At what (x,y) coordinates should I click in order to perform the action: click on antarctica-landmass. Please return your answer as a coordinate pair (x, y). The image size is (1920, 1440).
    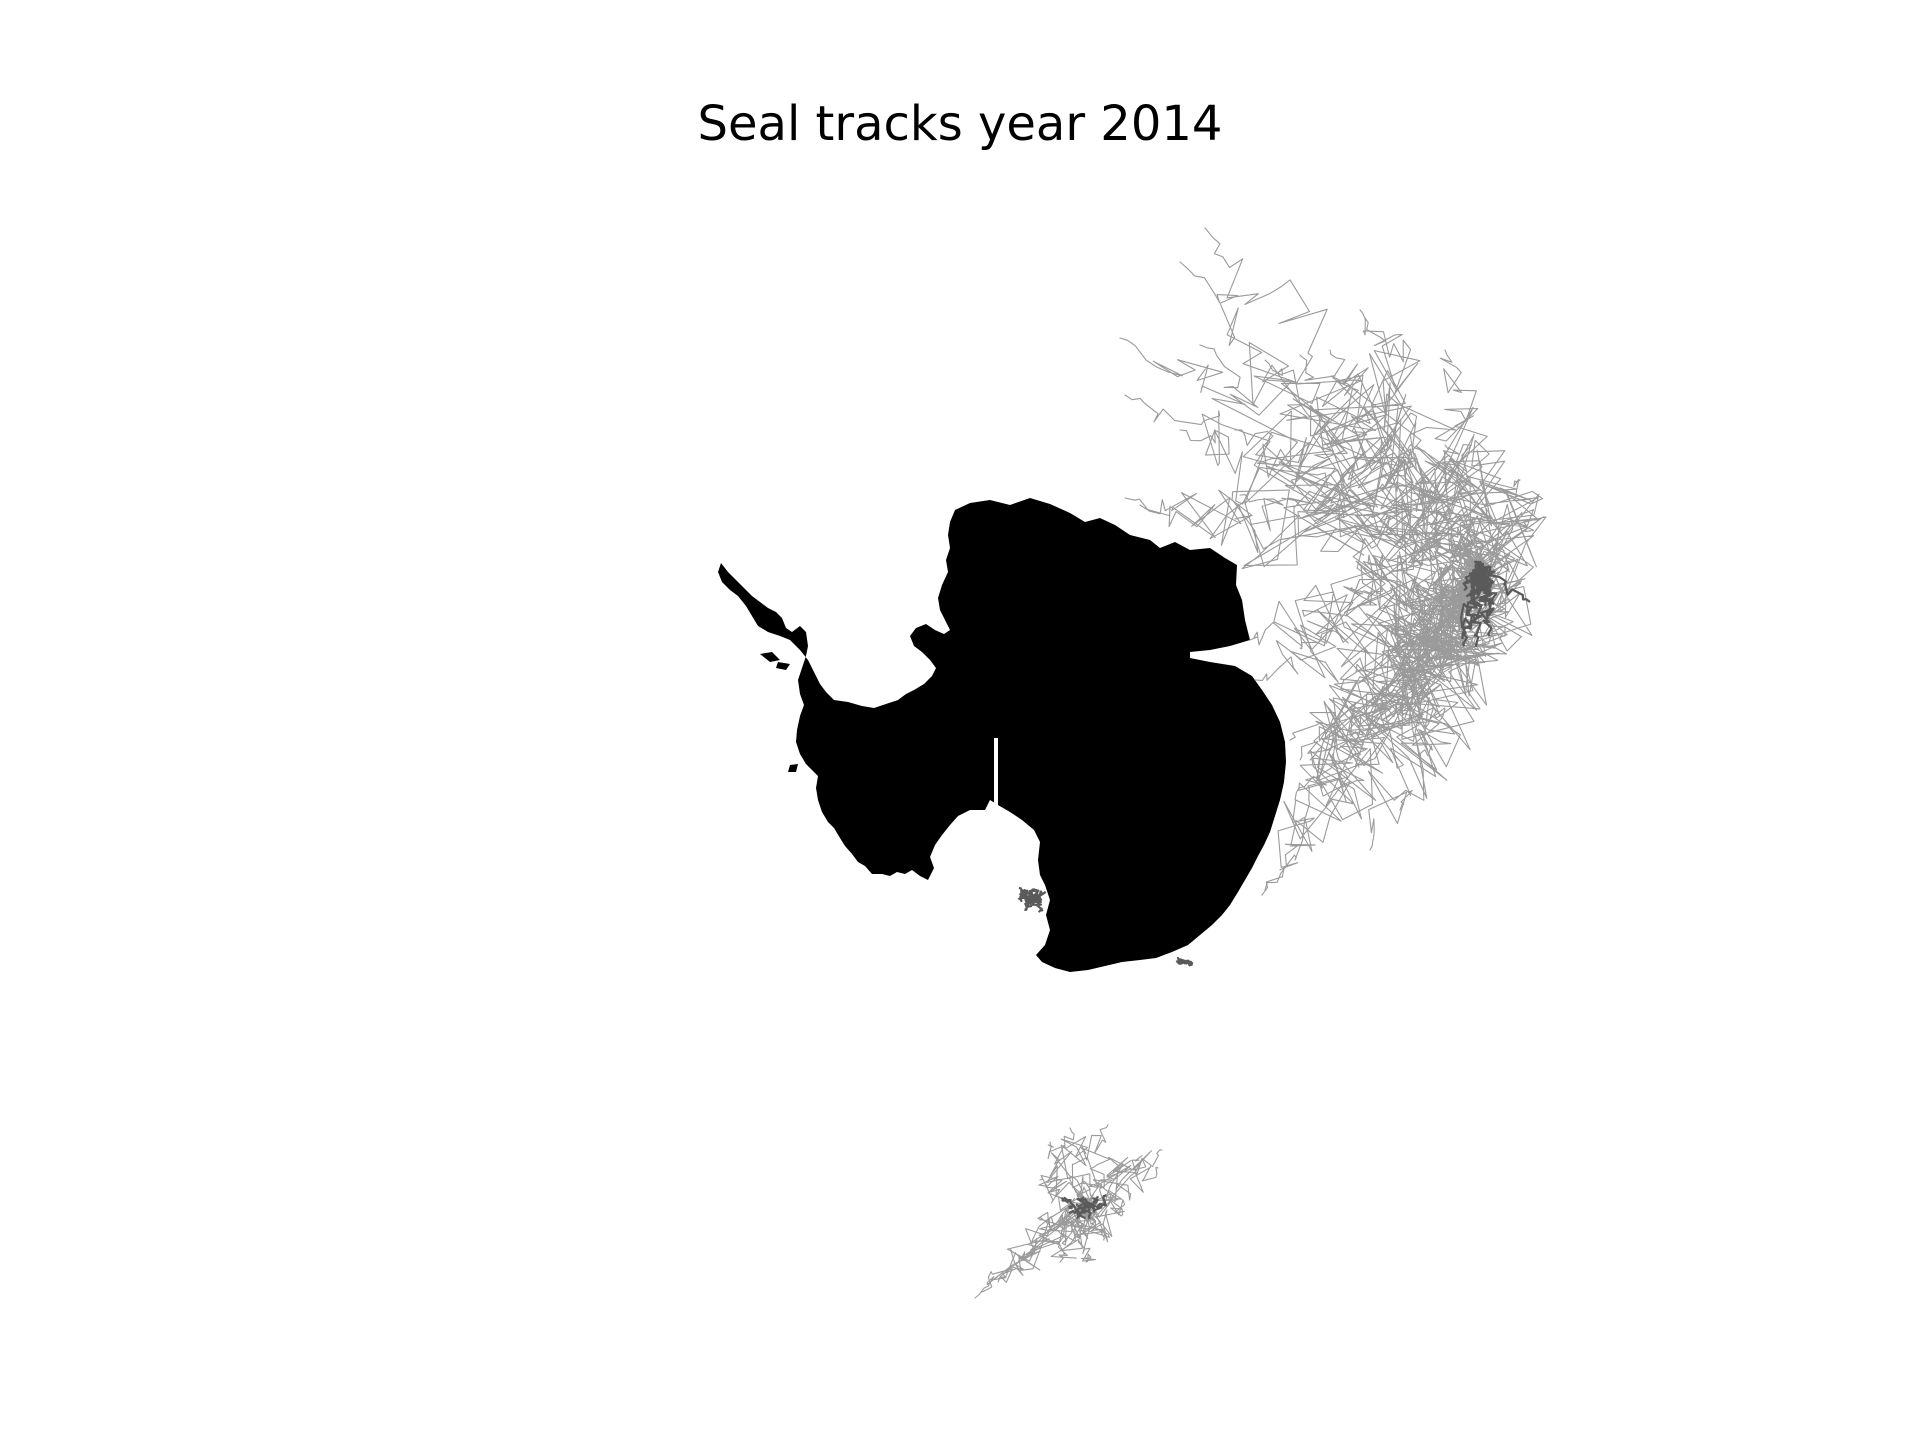
    Looking at the image, I should click on (1002, 735).